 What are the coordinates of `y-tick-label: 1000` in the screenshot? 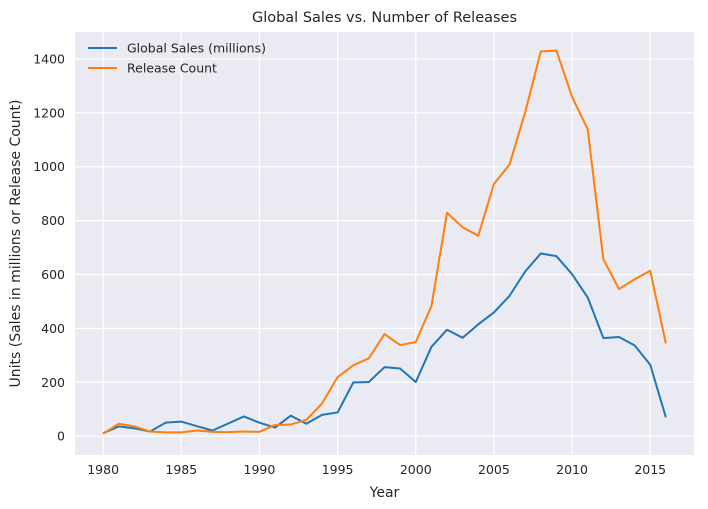 It's located at (49, 166).